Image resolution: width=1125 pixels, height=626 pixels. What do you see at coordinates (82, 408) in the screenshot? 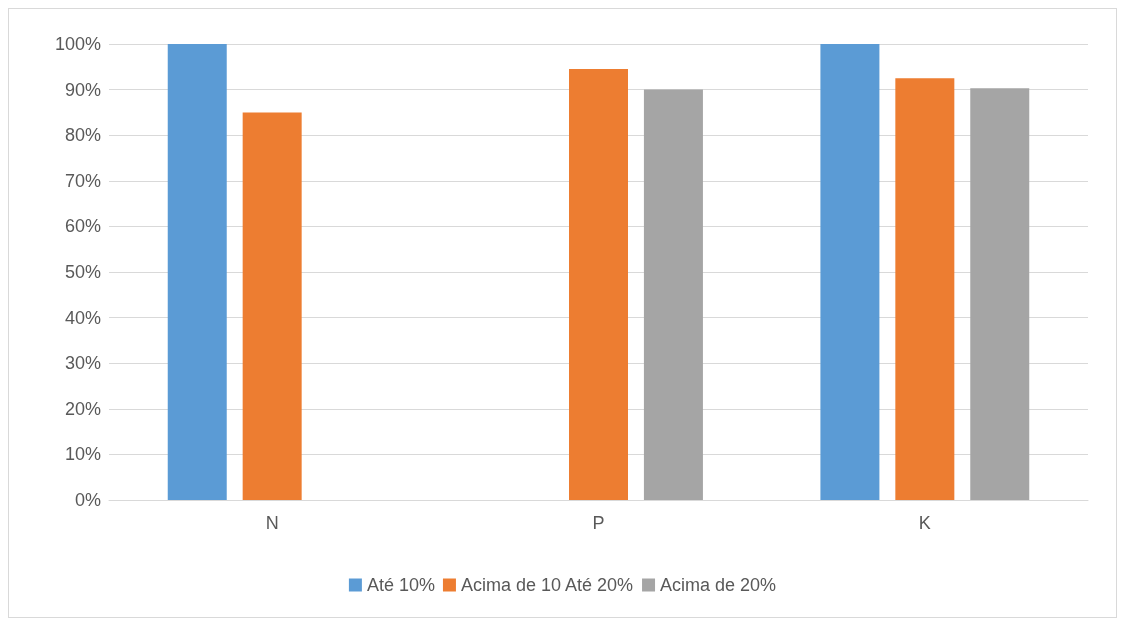
I see `y-tick-label: 20%` at bounding box center [82, 408].